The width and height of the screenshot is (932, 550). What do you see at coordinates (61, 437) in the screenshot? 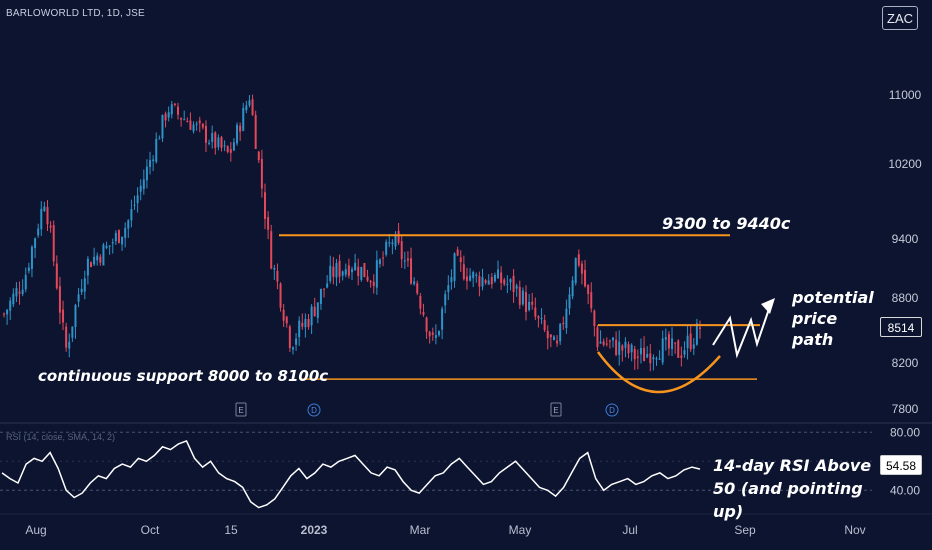
I see `rsi-indicator-label: RSI (14, close, SMA, 14, 2)` at bounding box center [61, 437].